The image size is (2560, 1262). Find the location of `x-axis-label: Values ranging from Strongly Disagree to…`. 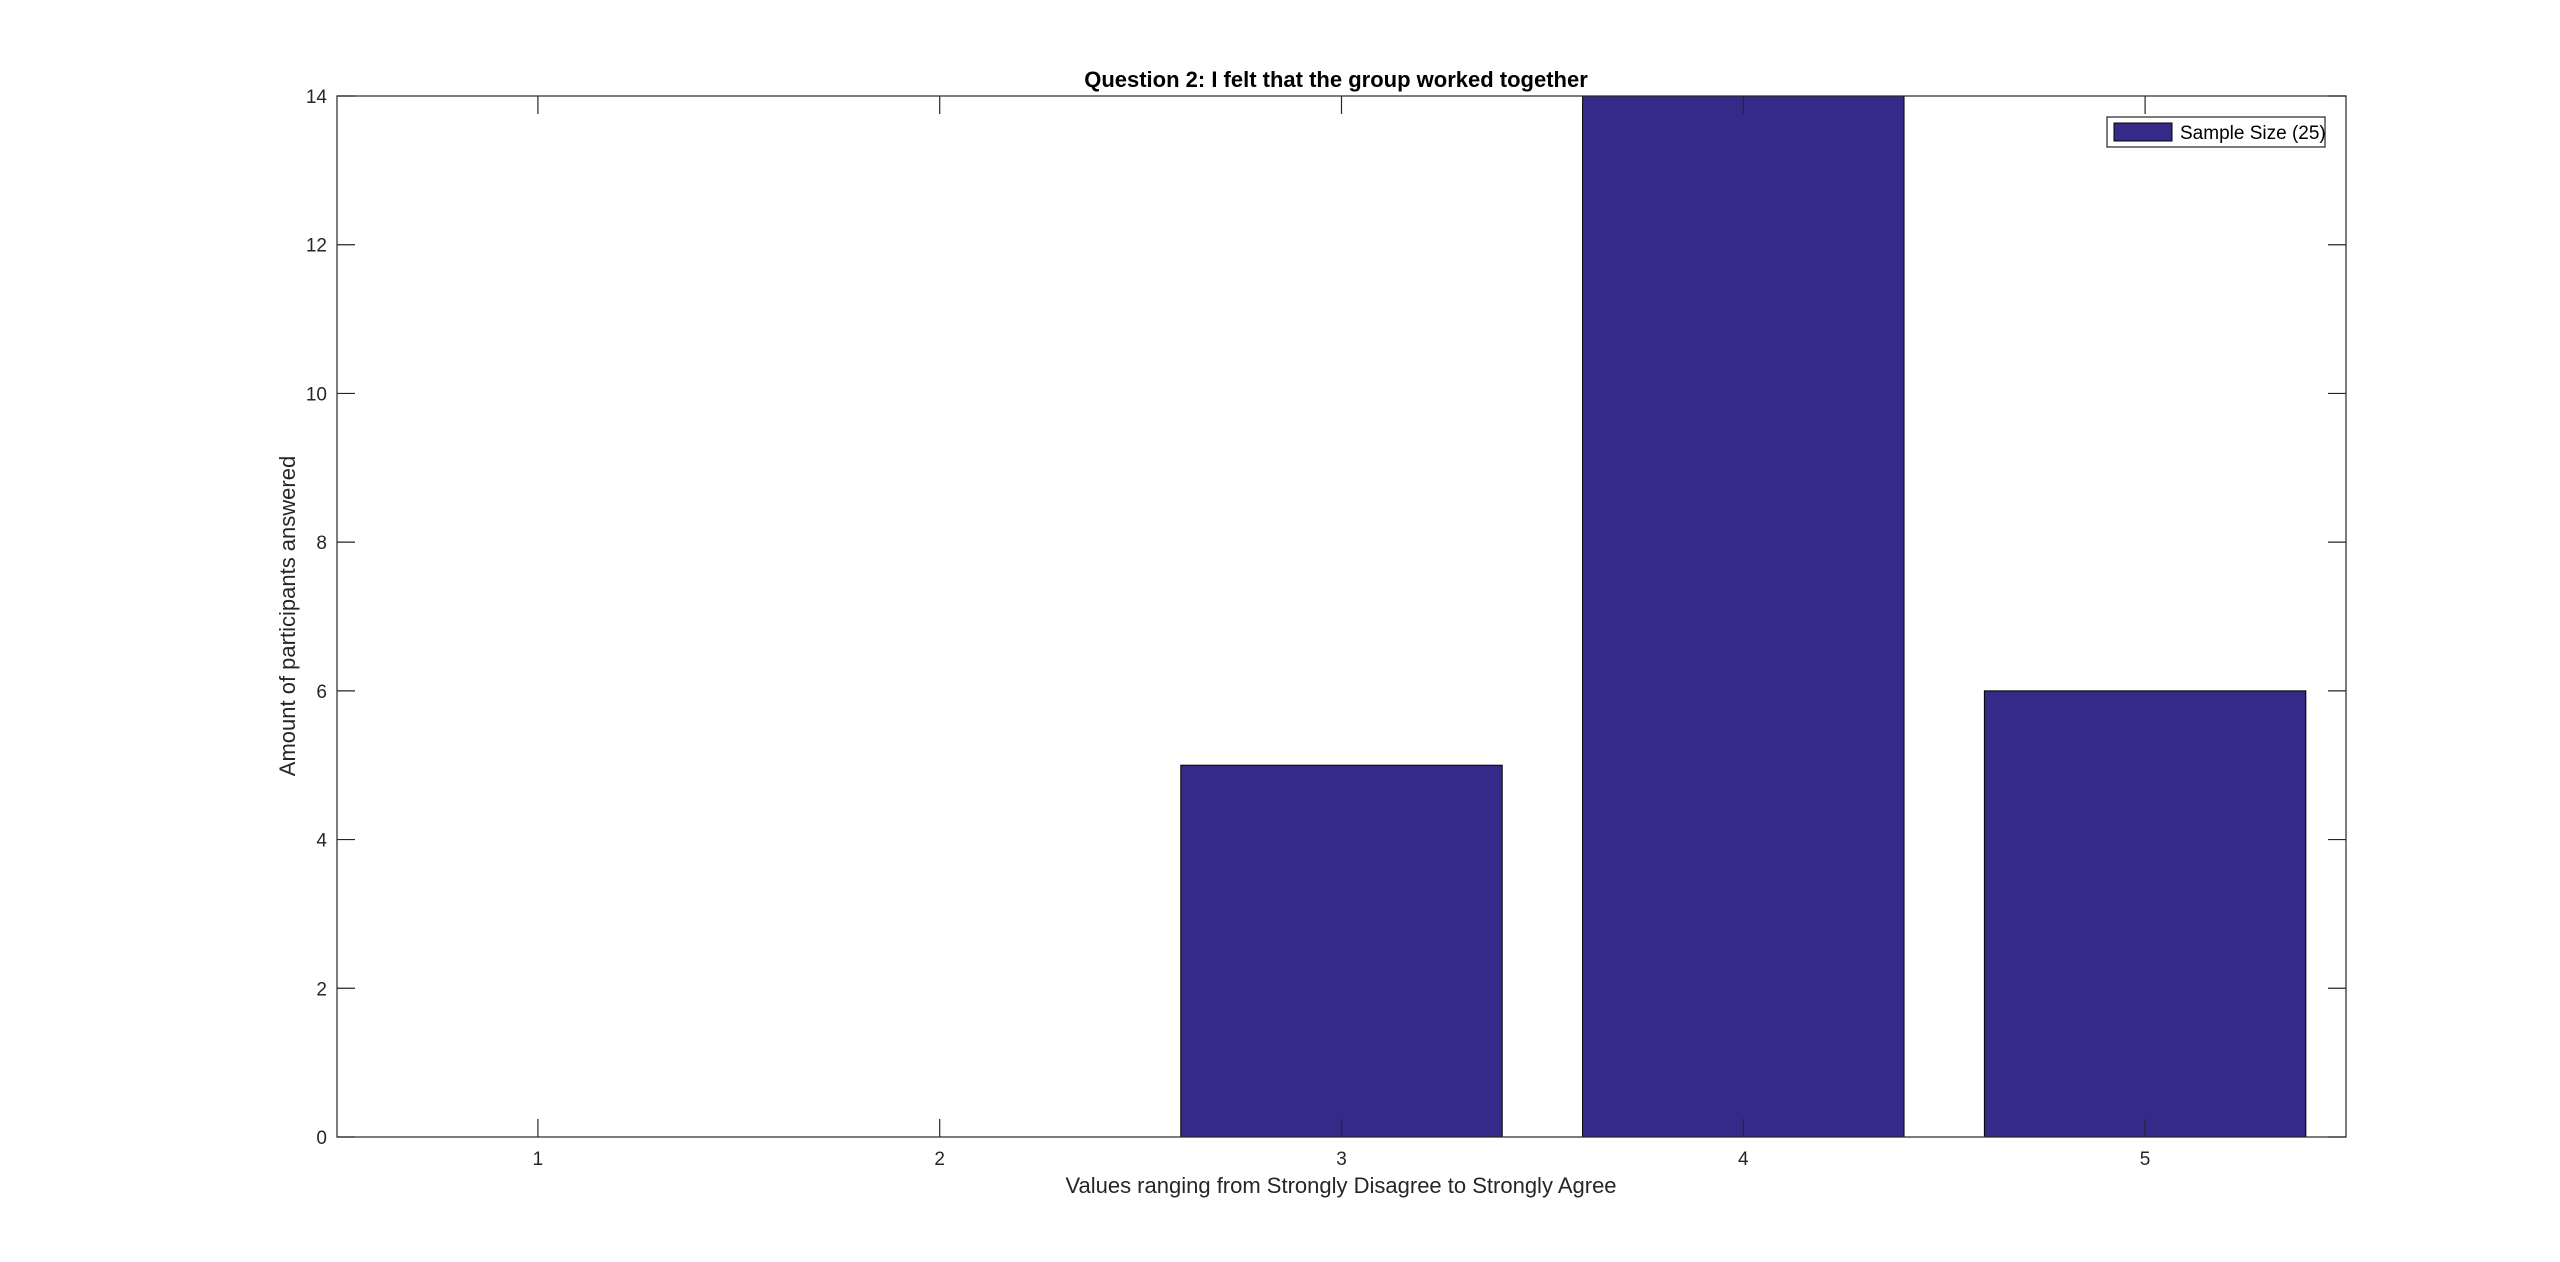

x-axis-label: Values ranging from Strongly Disagree to… is located at coordinates (1340, 1185).